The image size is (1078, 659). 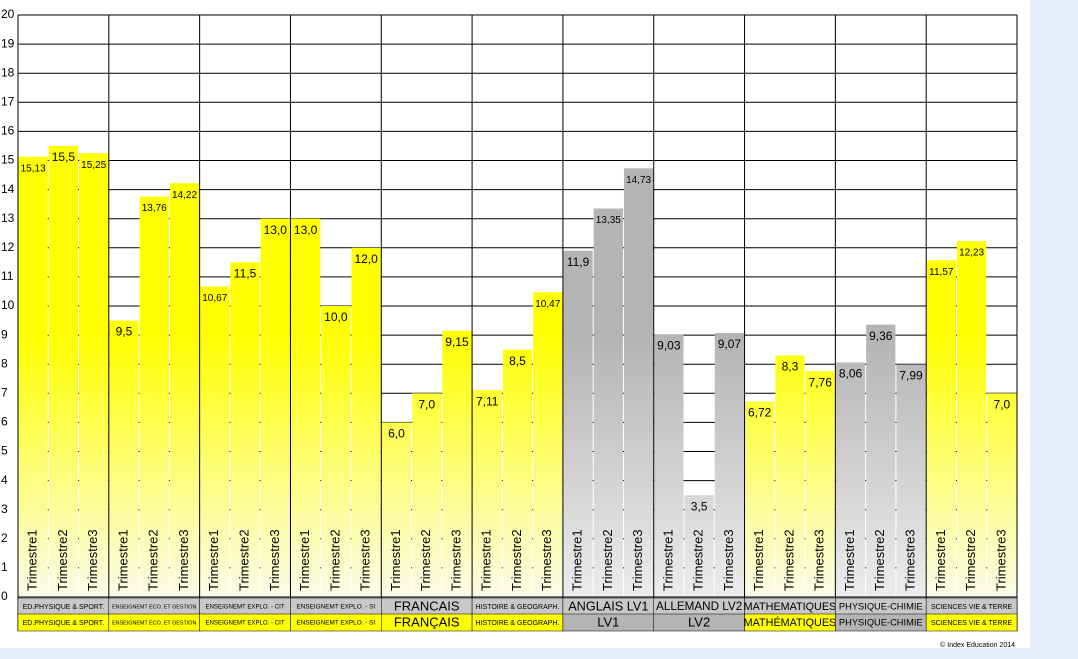 What do you see at coordinates (4, 363) in the screenshot?
I see `y-tick-label: 8` at bounding box center [4, 363].